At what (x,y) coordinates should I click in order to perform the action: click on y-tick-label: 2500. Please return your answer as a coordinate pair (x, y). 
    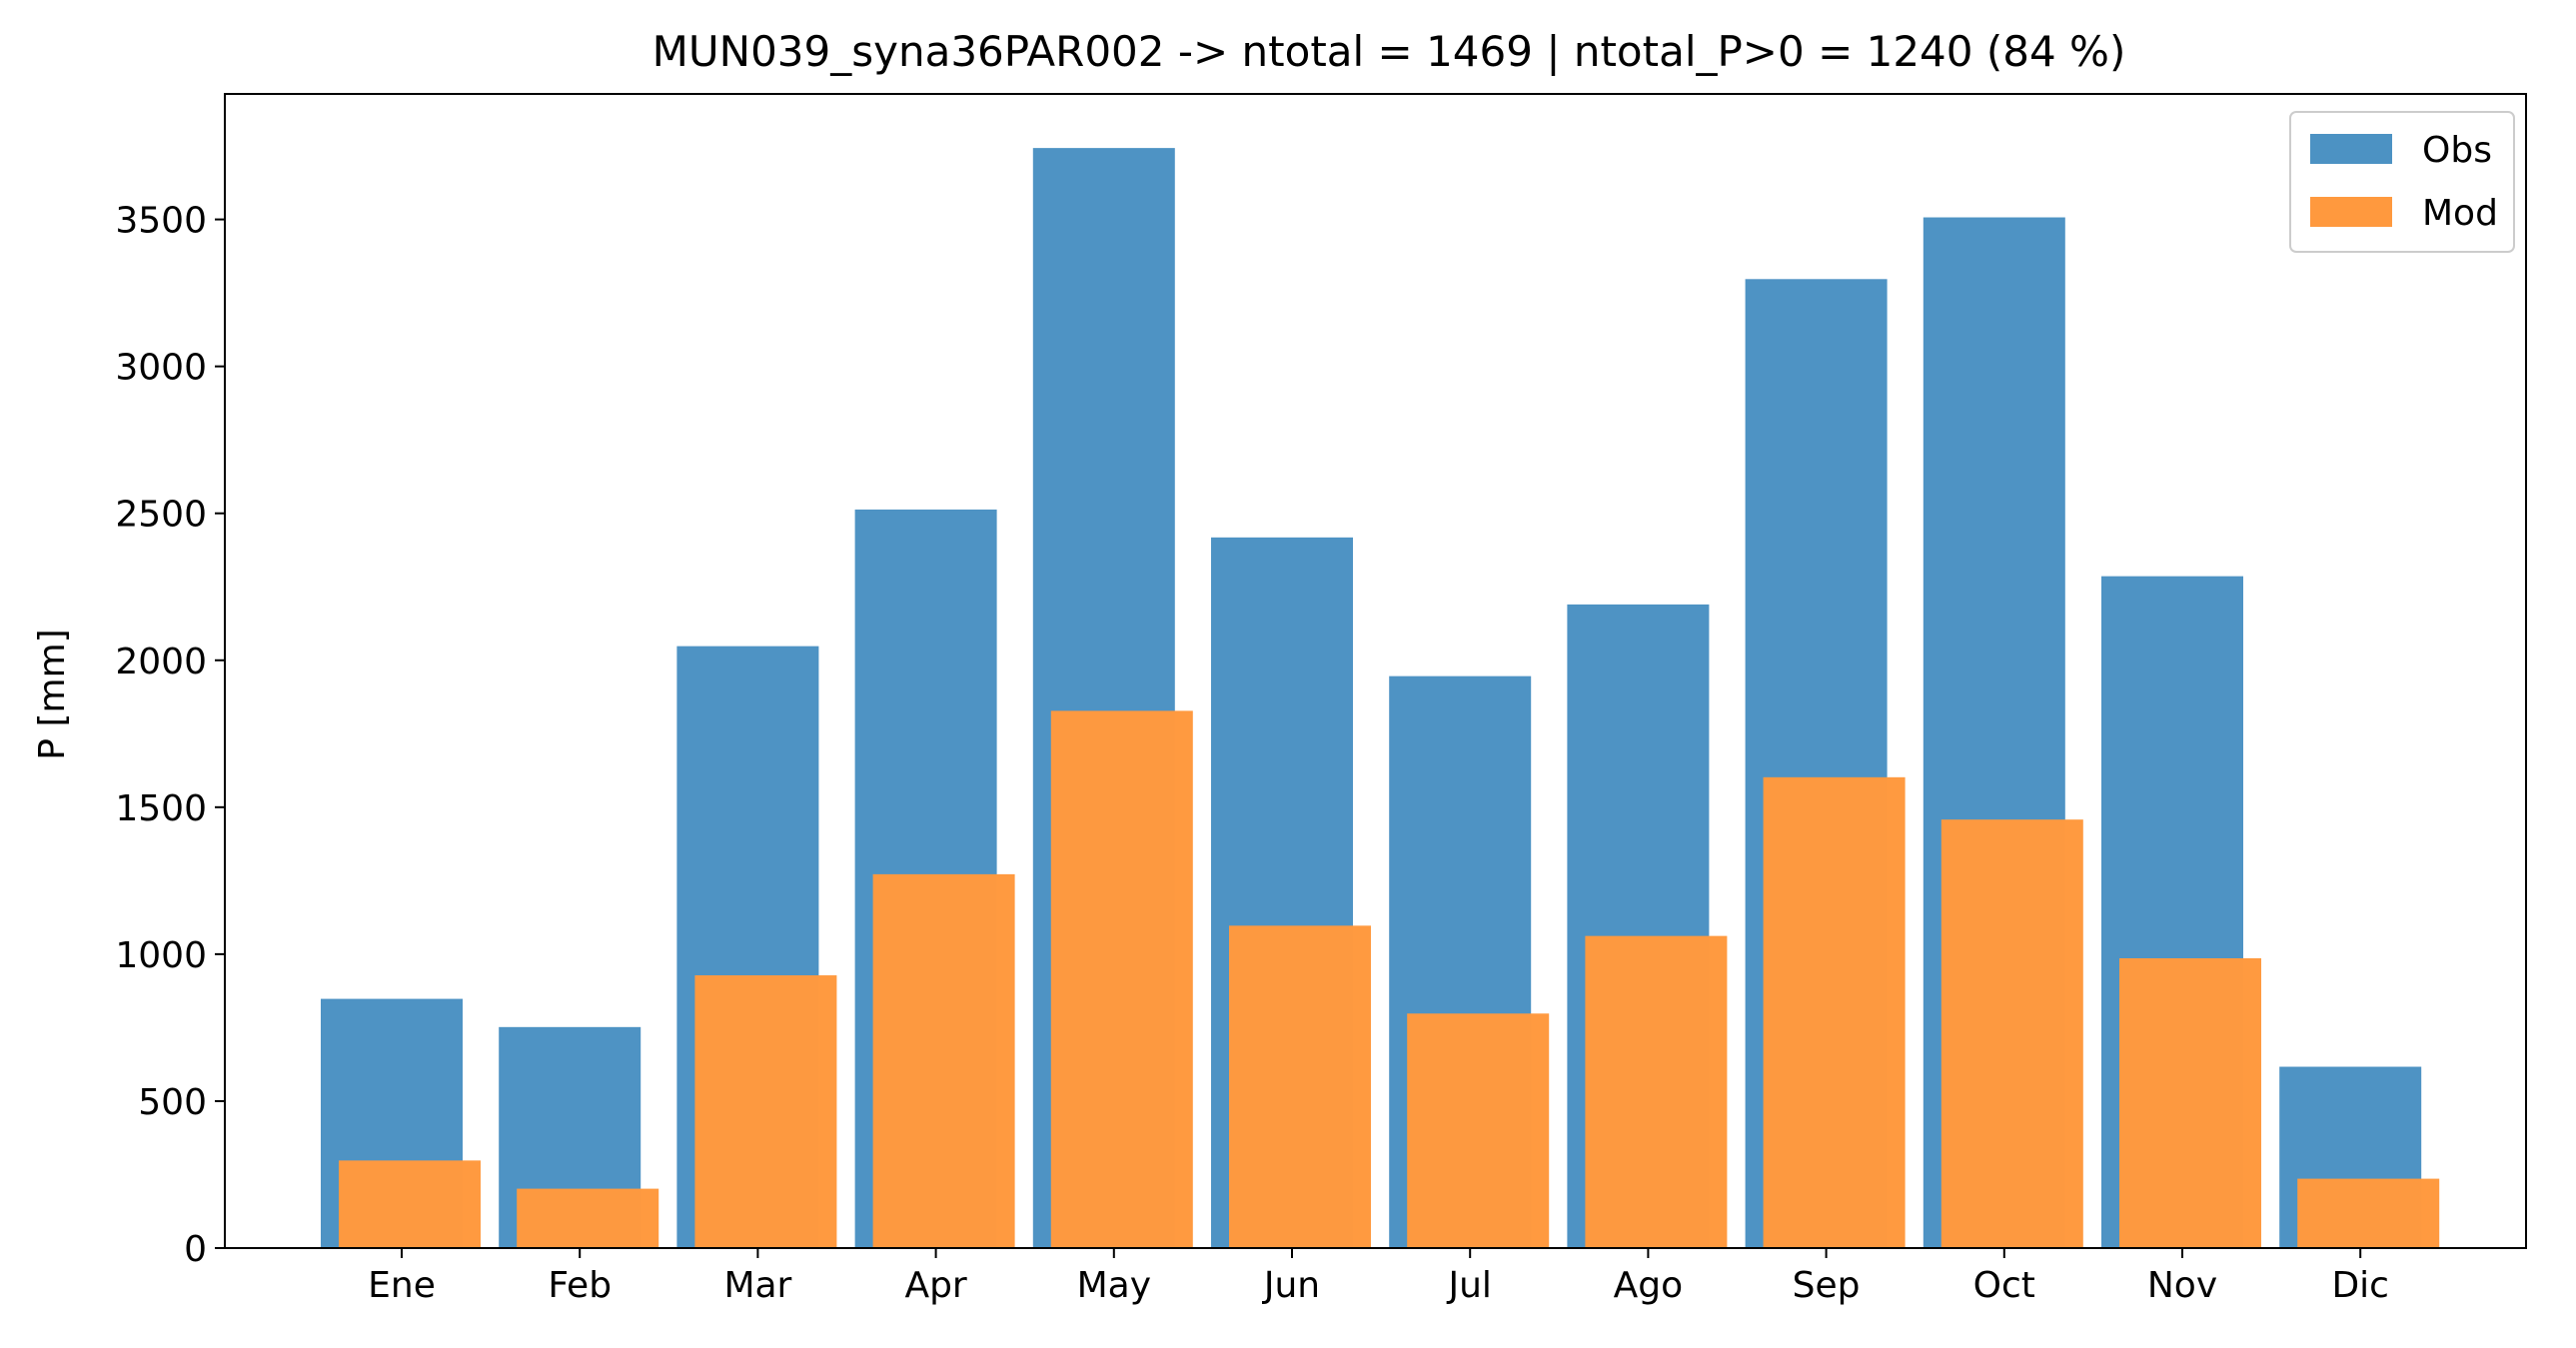
    Looking at the image, I should click on (161, 515).